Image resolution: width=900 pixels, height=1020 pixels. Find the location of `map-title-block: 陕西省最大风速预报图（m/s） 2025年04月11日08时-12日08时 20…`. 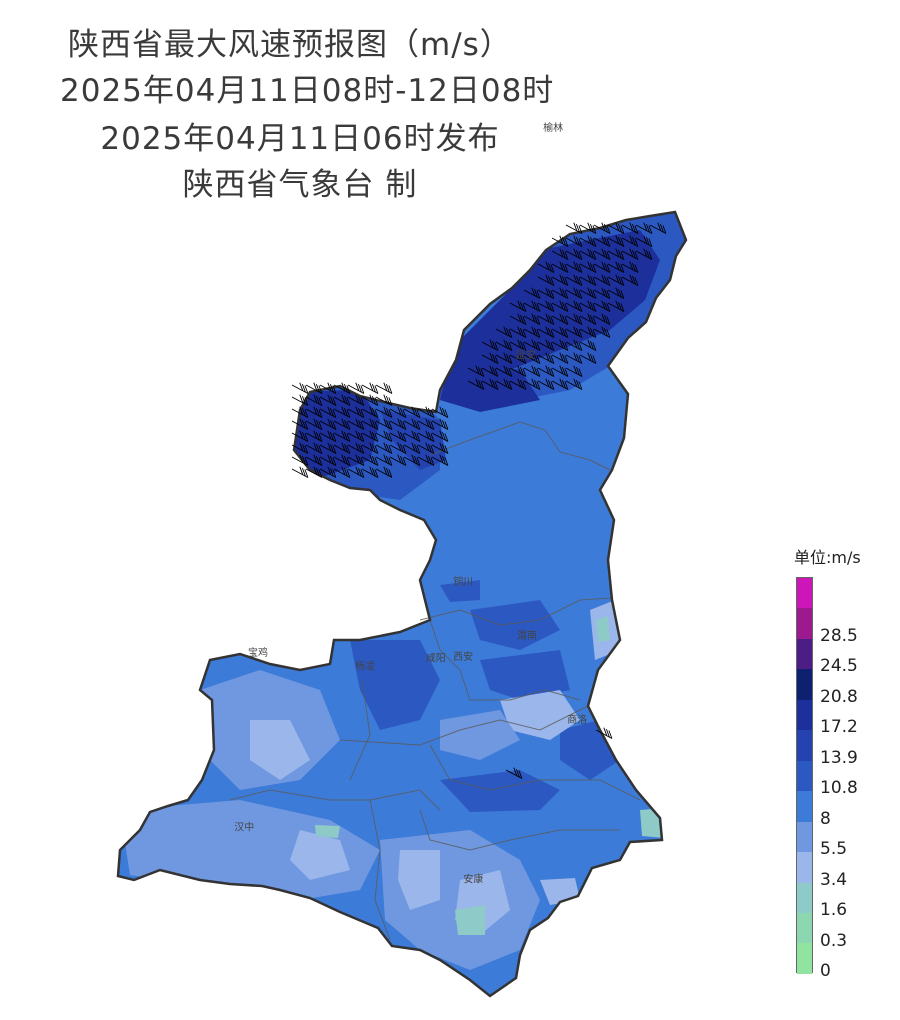

map-title-block: 陕西省最大风速预报图（m/s） 2025年04月11日08时-12日08时 20… is located at coordinates (306, 115).